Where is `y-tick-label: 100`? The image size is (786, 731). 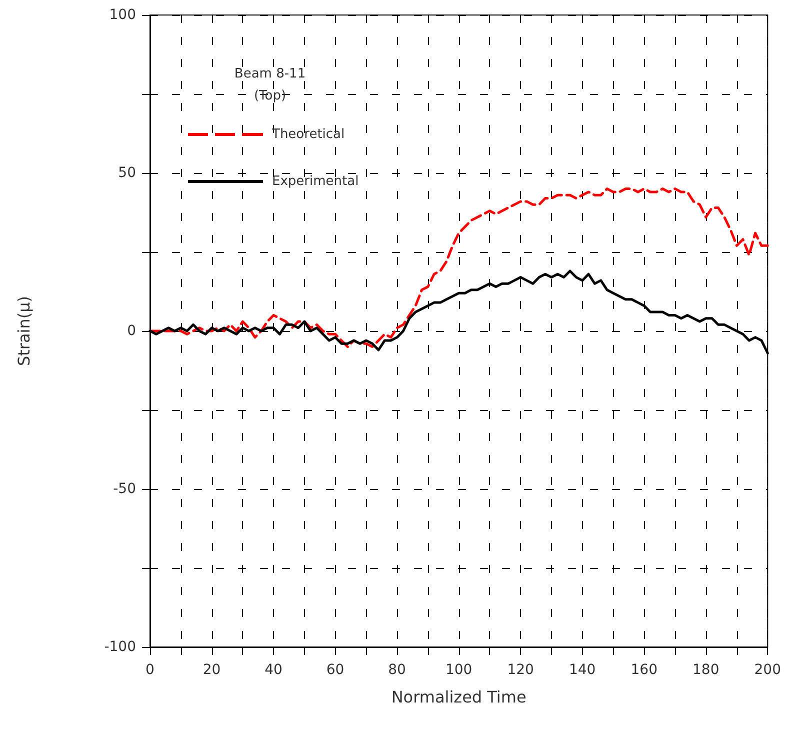 y-tick-label: 100 is located at coordinates (122, 15).